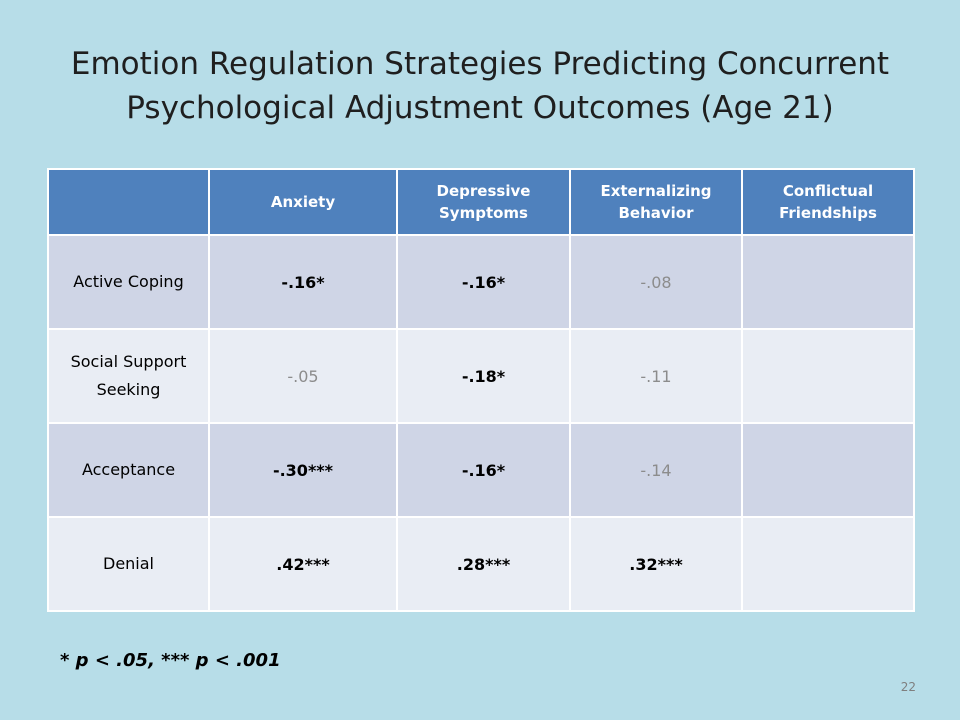 The height and width of the screenshot is (720, 960). Describe the element at coordinates (170, 660) in the screenshot. I see `footnote: * p < .05, *** p < .001` at that location.